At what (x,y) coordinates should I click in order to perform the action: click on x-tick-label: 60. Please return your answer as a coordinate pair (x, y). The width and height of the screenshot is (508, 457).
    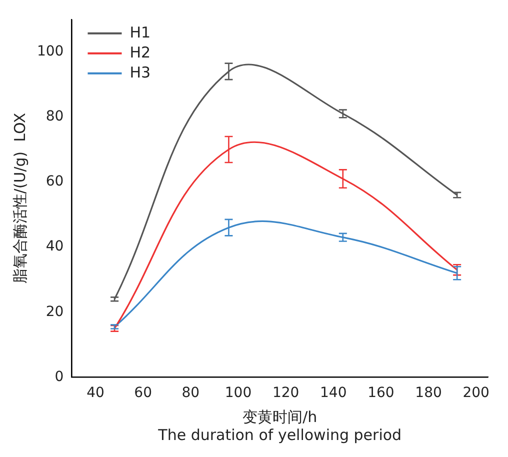
    Looking at the image, I should click on (143, 393).